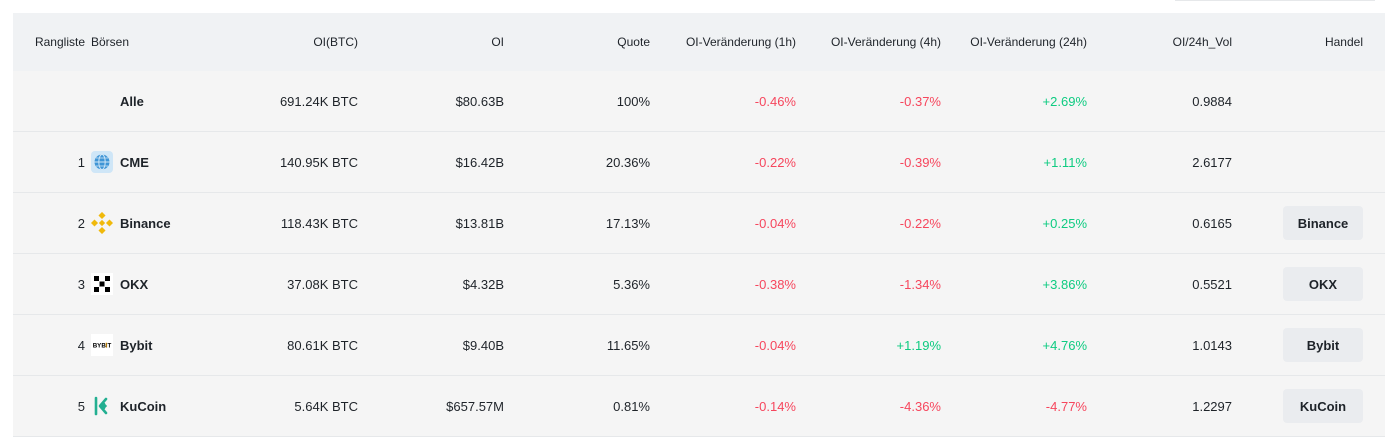 The width and height of the screenshot is (1385, 437). I want to click on okx-logo-icon, so click(102, 284).